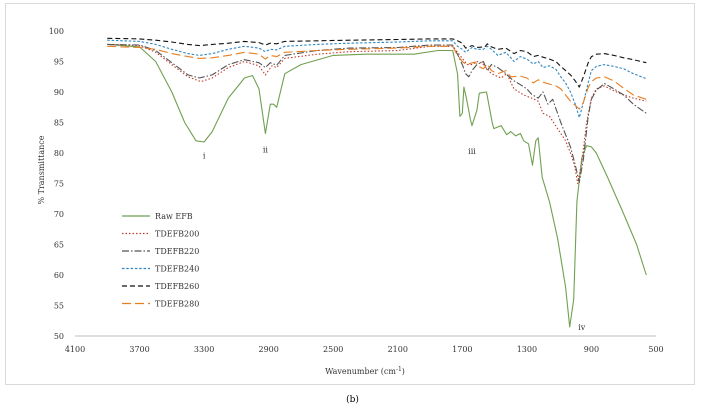 Image resolution: width=705 pixels, height=412 pixels. I want to click on x-axis-title: Wavenumber (cm-1), so click(365, 371).